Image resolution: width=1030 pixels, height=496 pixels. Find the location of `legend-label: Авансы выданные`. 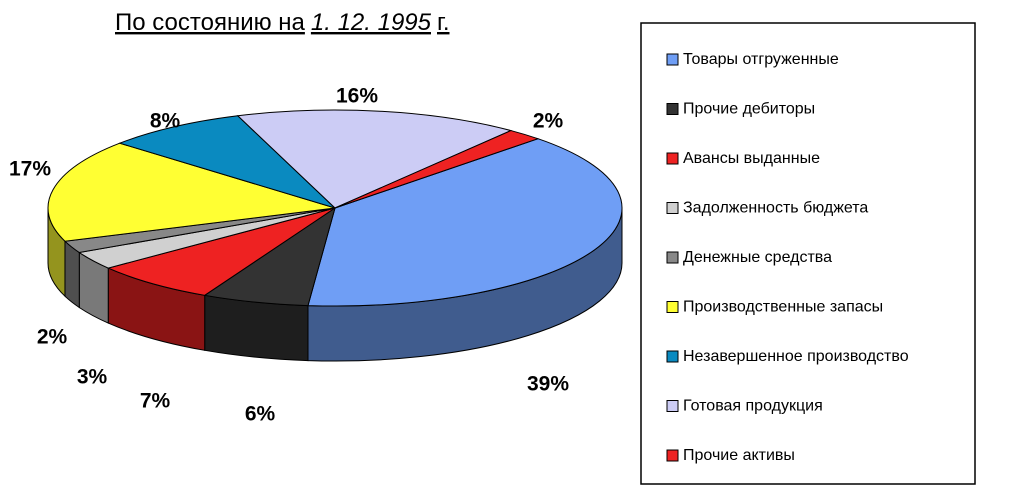

legend-label: Авансы выданные is located at coordinates (751, 158).